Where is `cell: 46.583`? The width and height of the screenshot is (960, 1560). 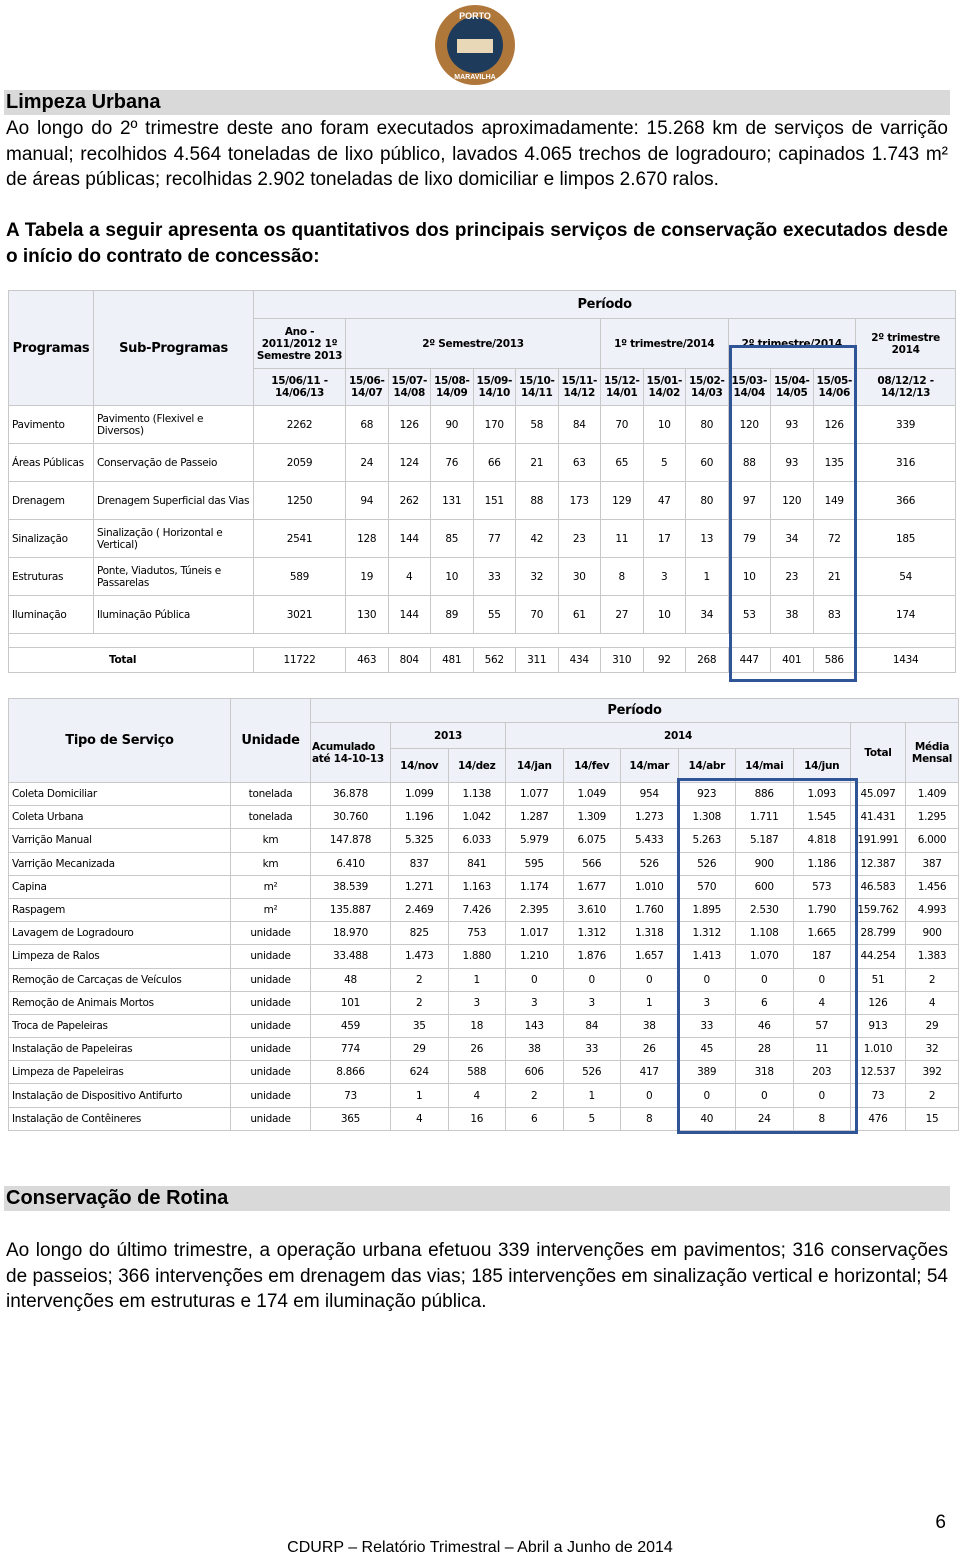
cell: 46.583 is located at coordinates (878, 886).